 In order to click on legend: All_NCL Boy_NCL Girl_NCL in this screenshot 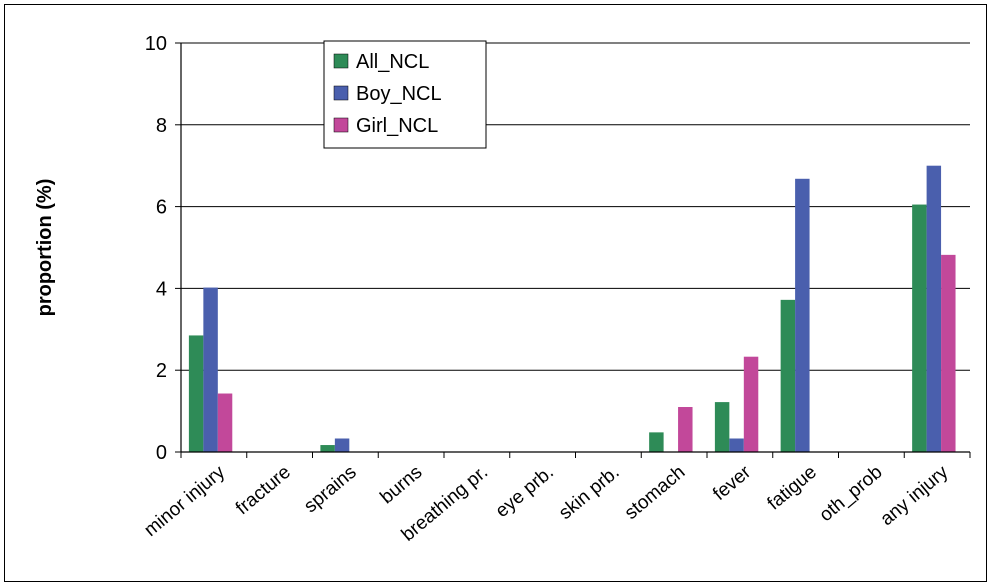, I will do `click(405, 94)`.